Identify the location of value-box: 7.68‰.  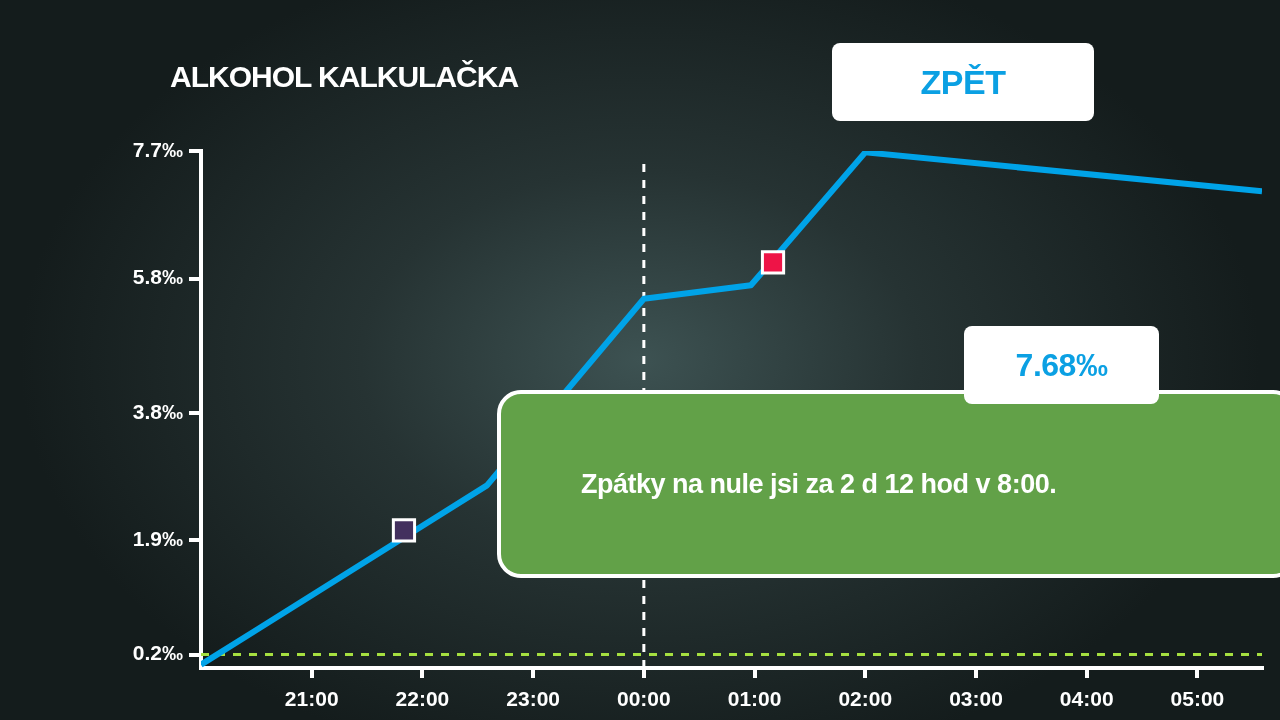
(1061, 365).